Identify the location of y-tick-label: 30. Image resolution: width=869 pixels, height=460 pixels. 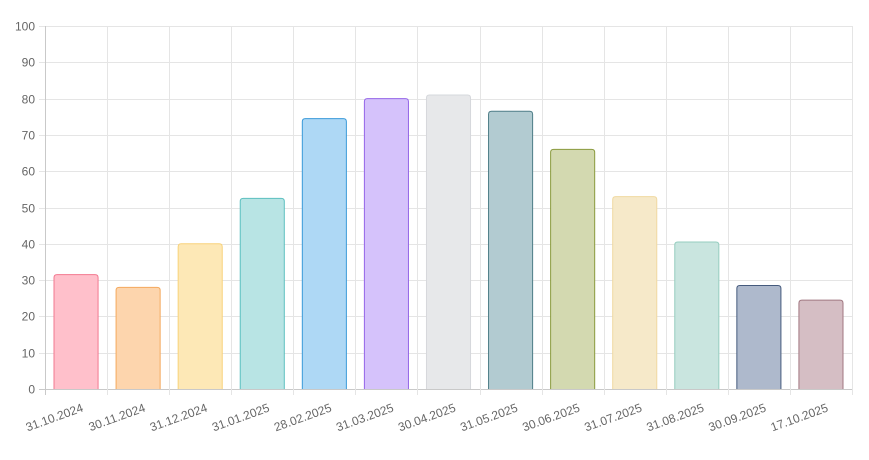
(29, 281).